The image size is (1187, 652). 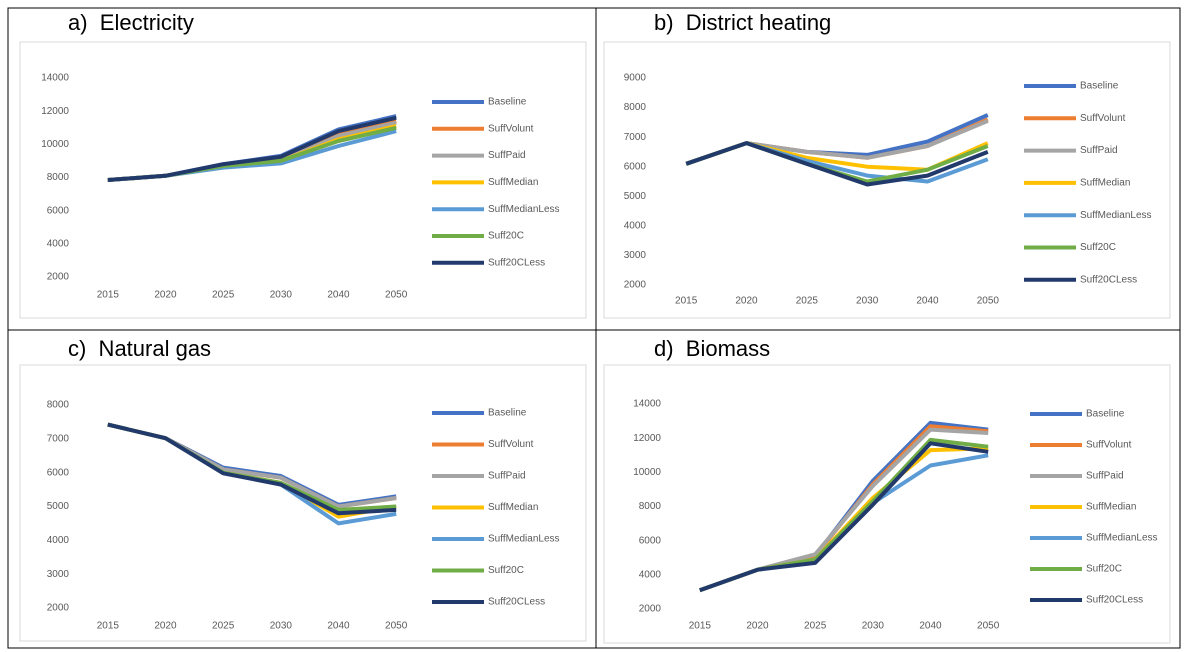 What do you see at coordinates (139, 348) in the screenshot?
I see `chart-title: c) Natural gas` at bounding box center [139, 348].